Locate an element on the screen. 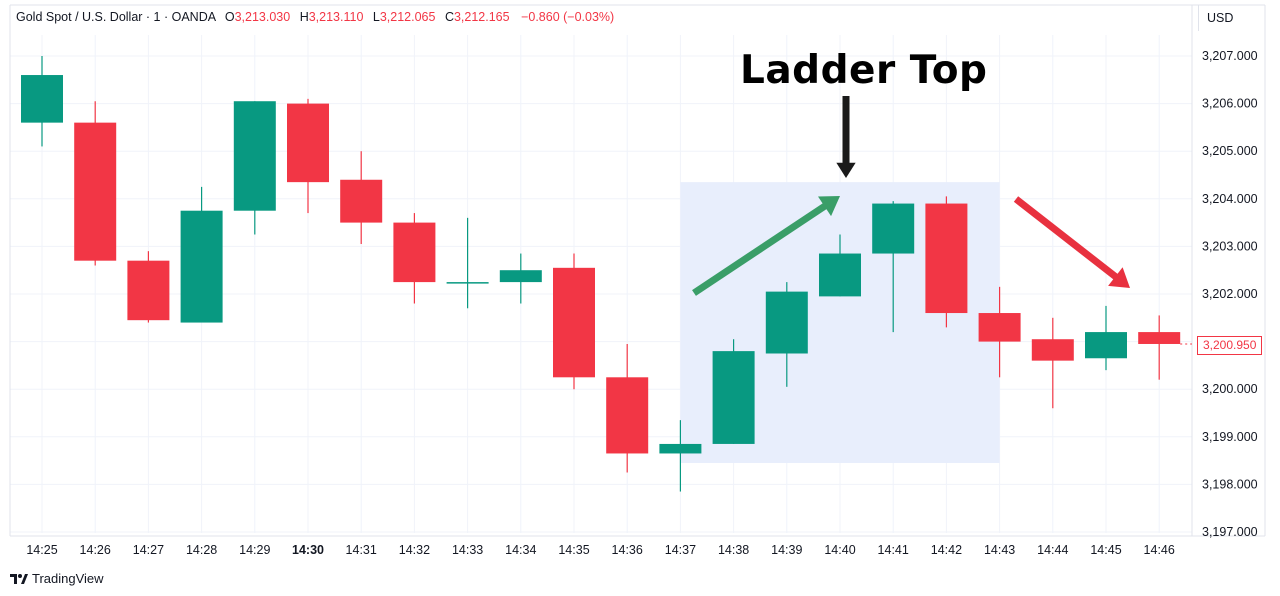 The width and height of the screenshot is (1280, 596). x-tick-label: 14:36 is located at coordinates (627, 550).